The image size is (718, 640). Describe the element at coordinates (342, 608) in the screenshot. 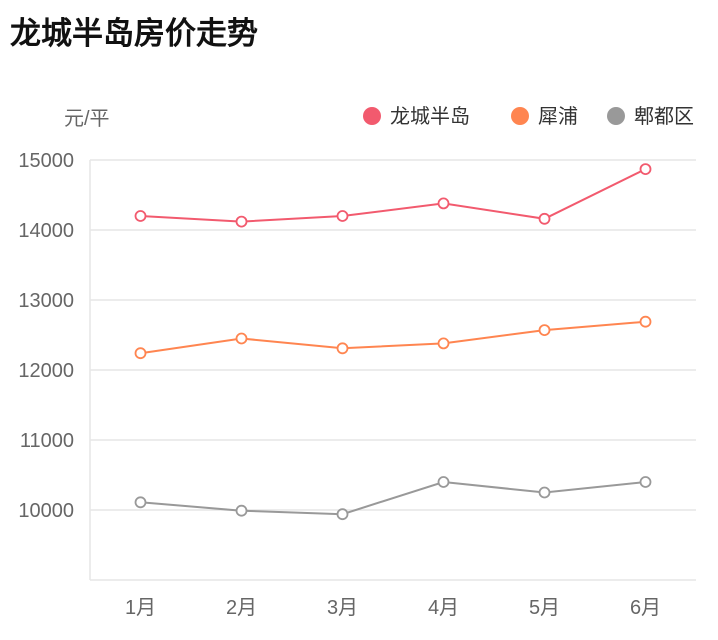

I see `x-tick-label: 3月` at that location.